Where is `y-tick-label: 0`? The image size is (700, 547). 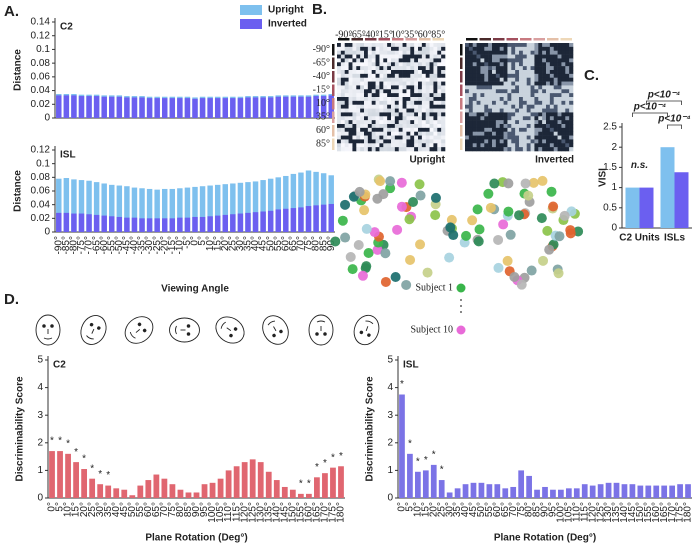 y-tick-label: 0 is located at coordinates (40, 498).